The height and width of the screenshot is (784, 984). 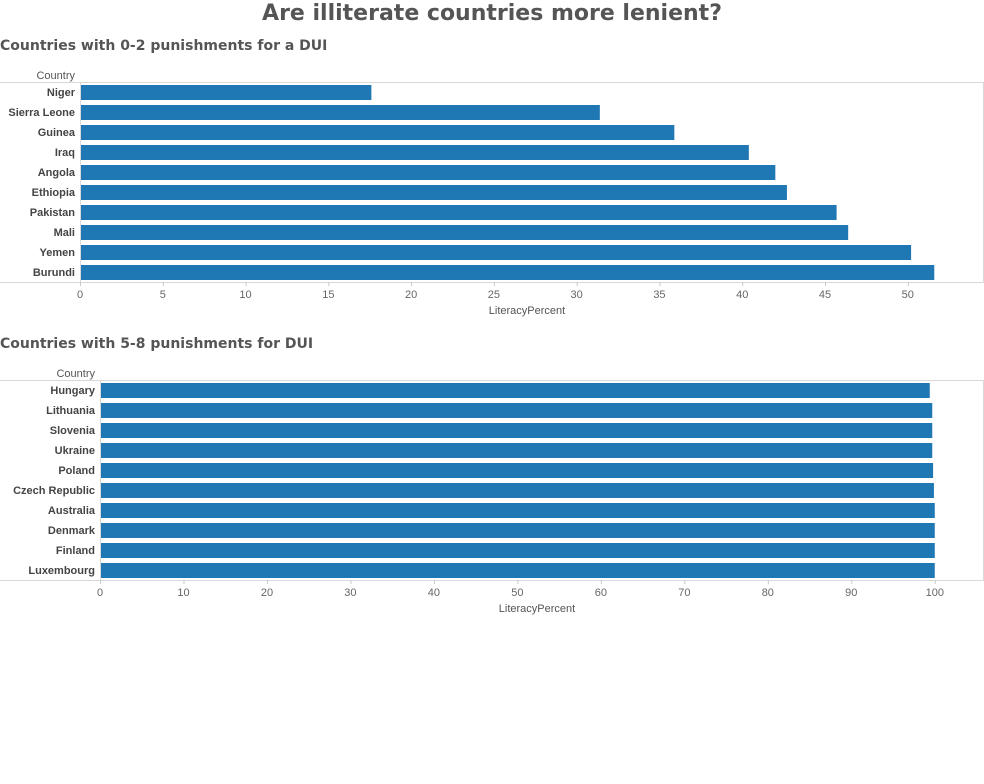 I want to click on bar-ukraine, so click(x=517, y=450).